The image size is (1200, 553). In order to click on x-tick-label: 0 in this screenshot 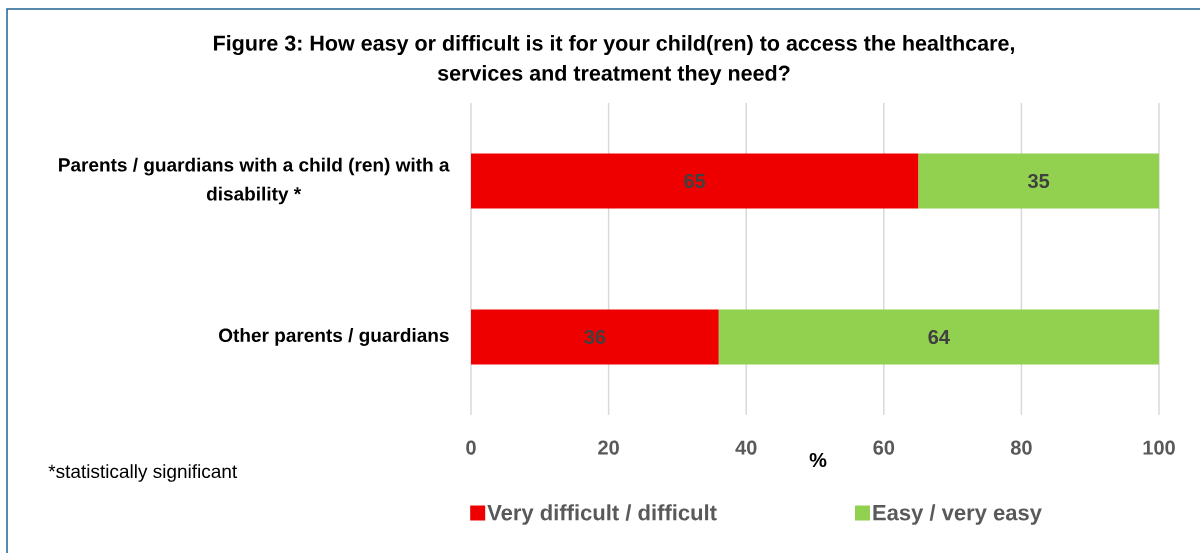, I will do `click(471, 447)`.